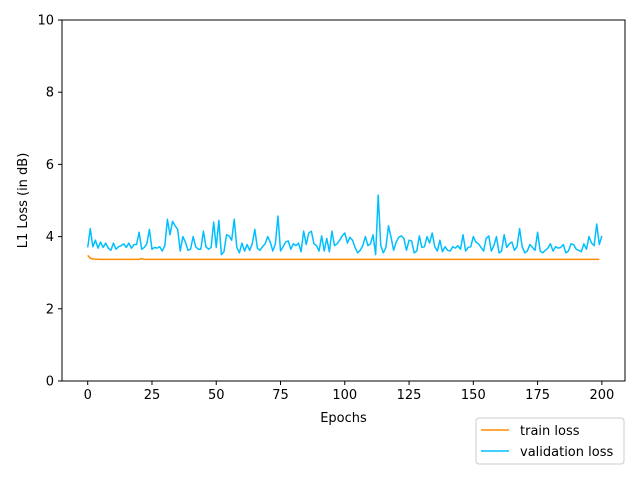 The width and height of the screenshot is (640, 480). Describe the element at coordinates (50, 309) in the screenshot. I see `y-tick-label: 2` at that location.